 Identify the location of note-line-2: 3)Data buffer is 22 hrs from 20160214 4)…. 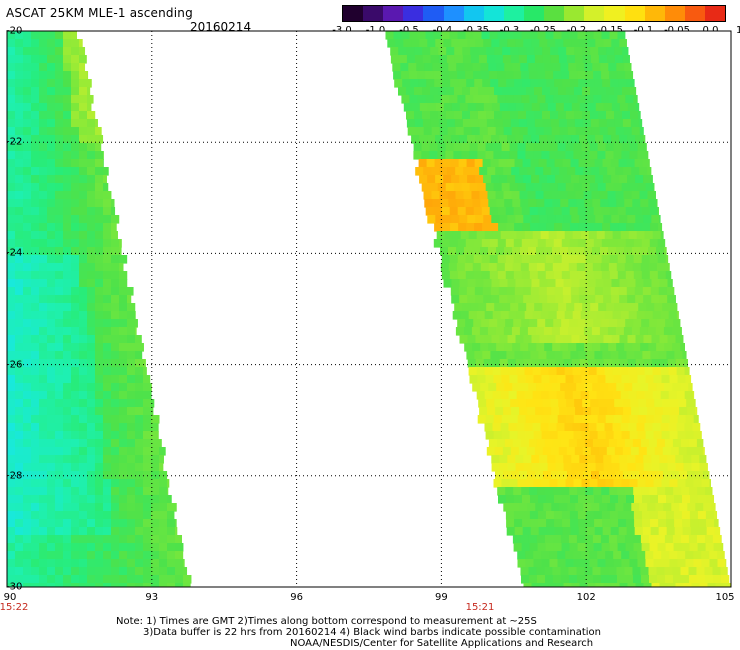
(372, 632).